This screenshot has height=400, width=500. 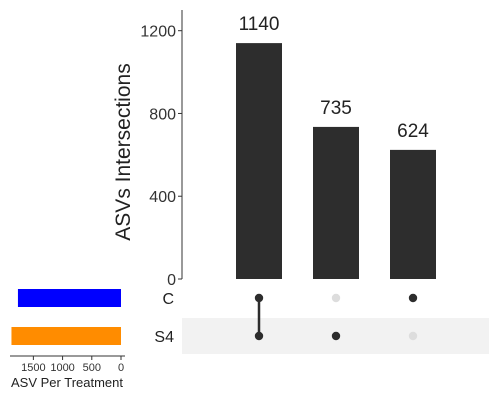 I want to click on bar-value-label: 1140, so click(x=259, y=24).